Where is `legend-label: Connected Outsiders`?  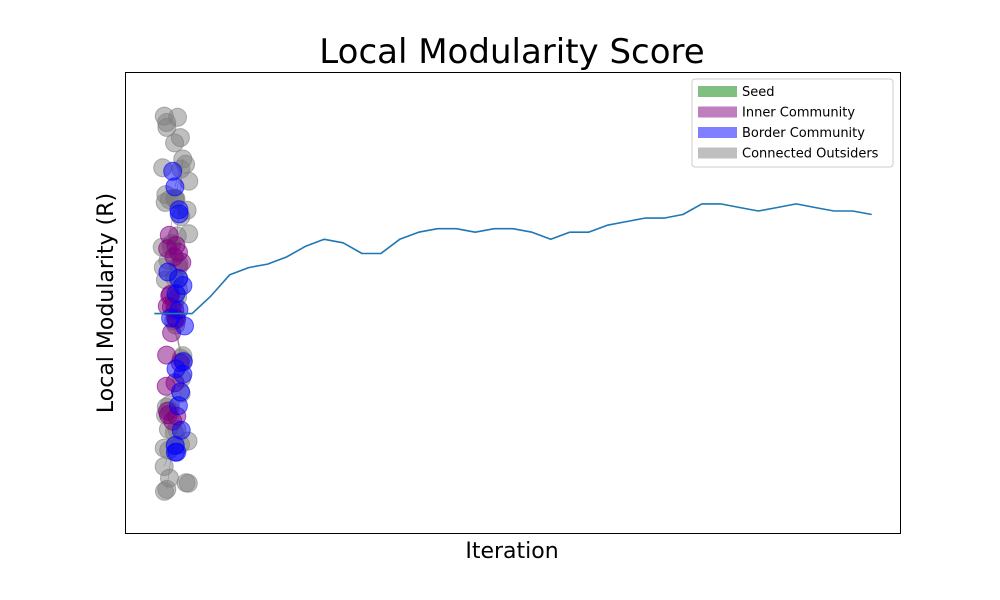
legend-label: Connected Outsiders is located at coordinates (810, 154).